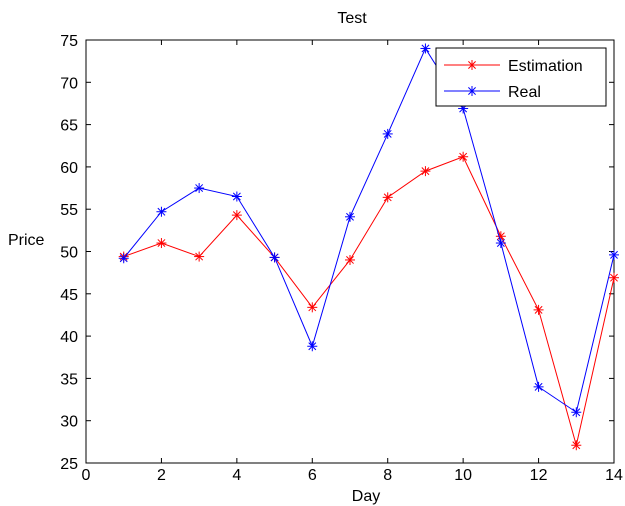 This screenshot has height=506, width=625. What do you see at coordinates (69, 126) in the screenshot?
I see `y-tick-label: 65` at bounding box center [69, 126].